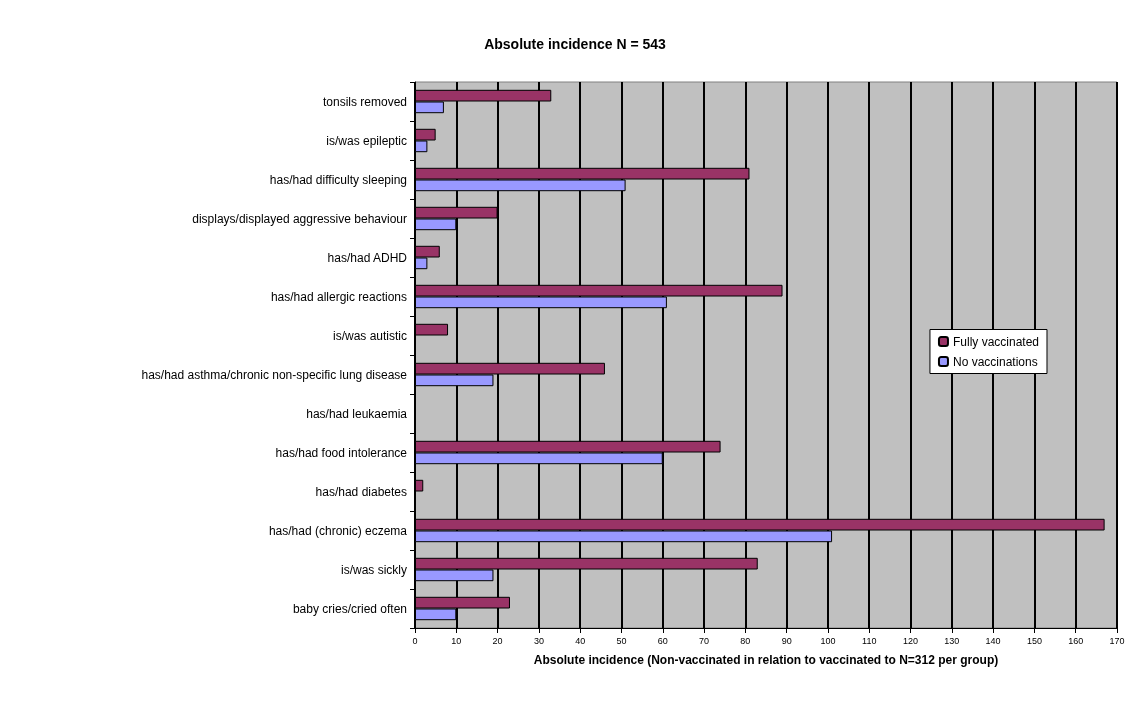 This screenshot has width=1142, height=703. Describe the element at coordinates (357, 413) in the screenshot. I see `y-tick-label: has/had leukaemia` at that location.